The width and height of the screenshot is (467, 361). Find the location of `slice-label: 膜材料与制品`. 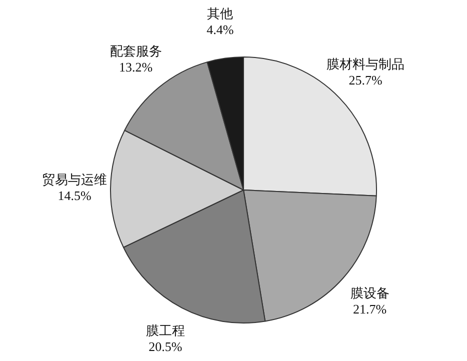

slice-label: 膜材料与制品 is located at coordinates (365, 64).